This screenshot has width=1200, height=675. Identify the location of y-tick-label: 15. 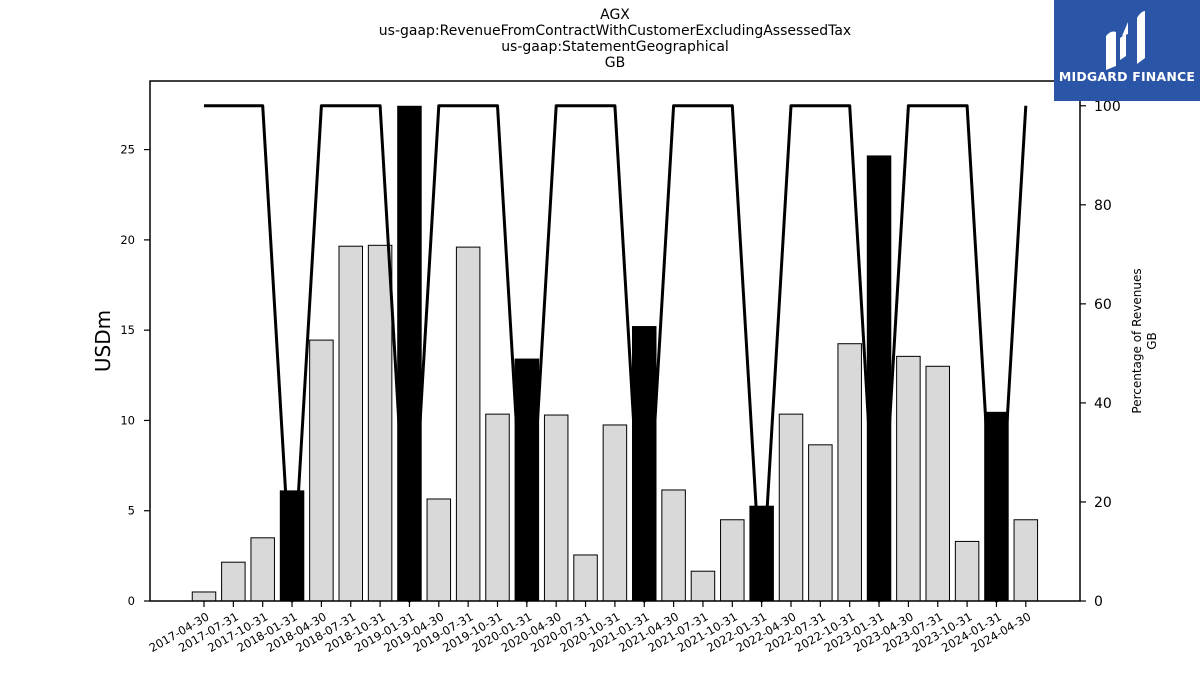
(127, 330).